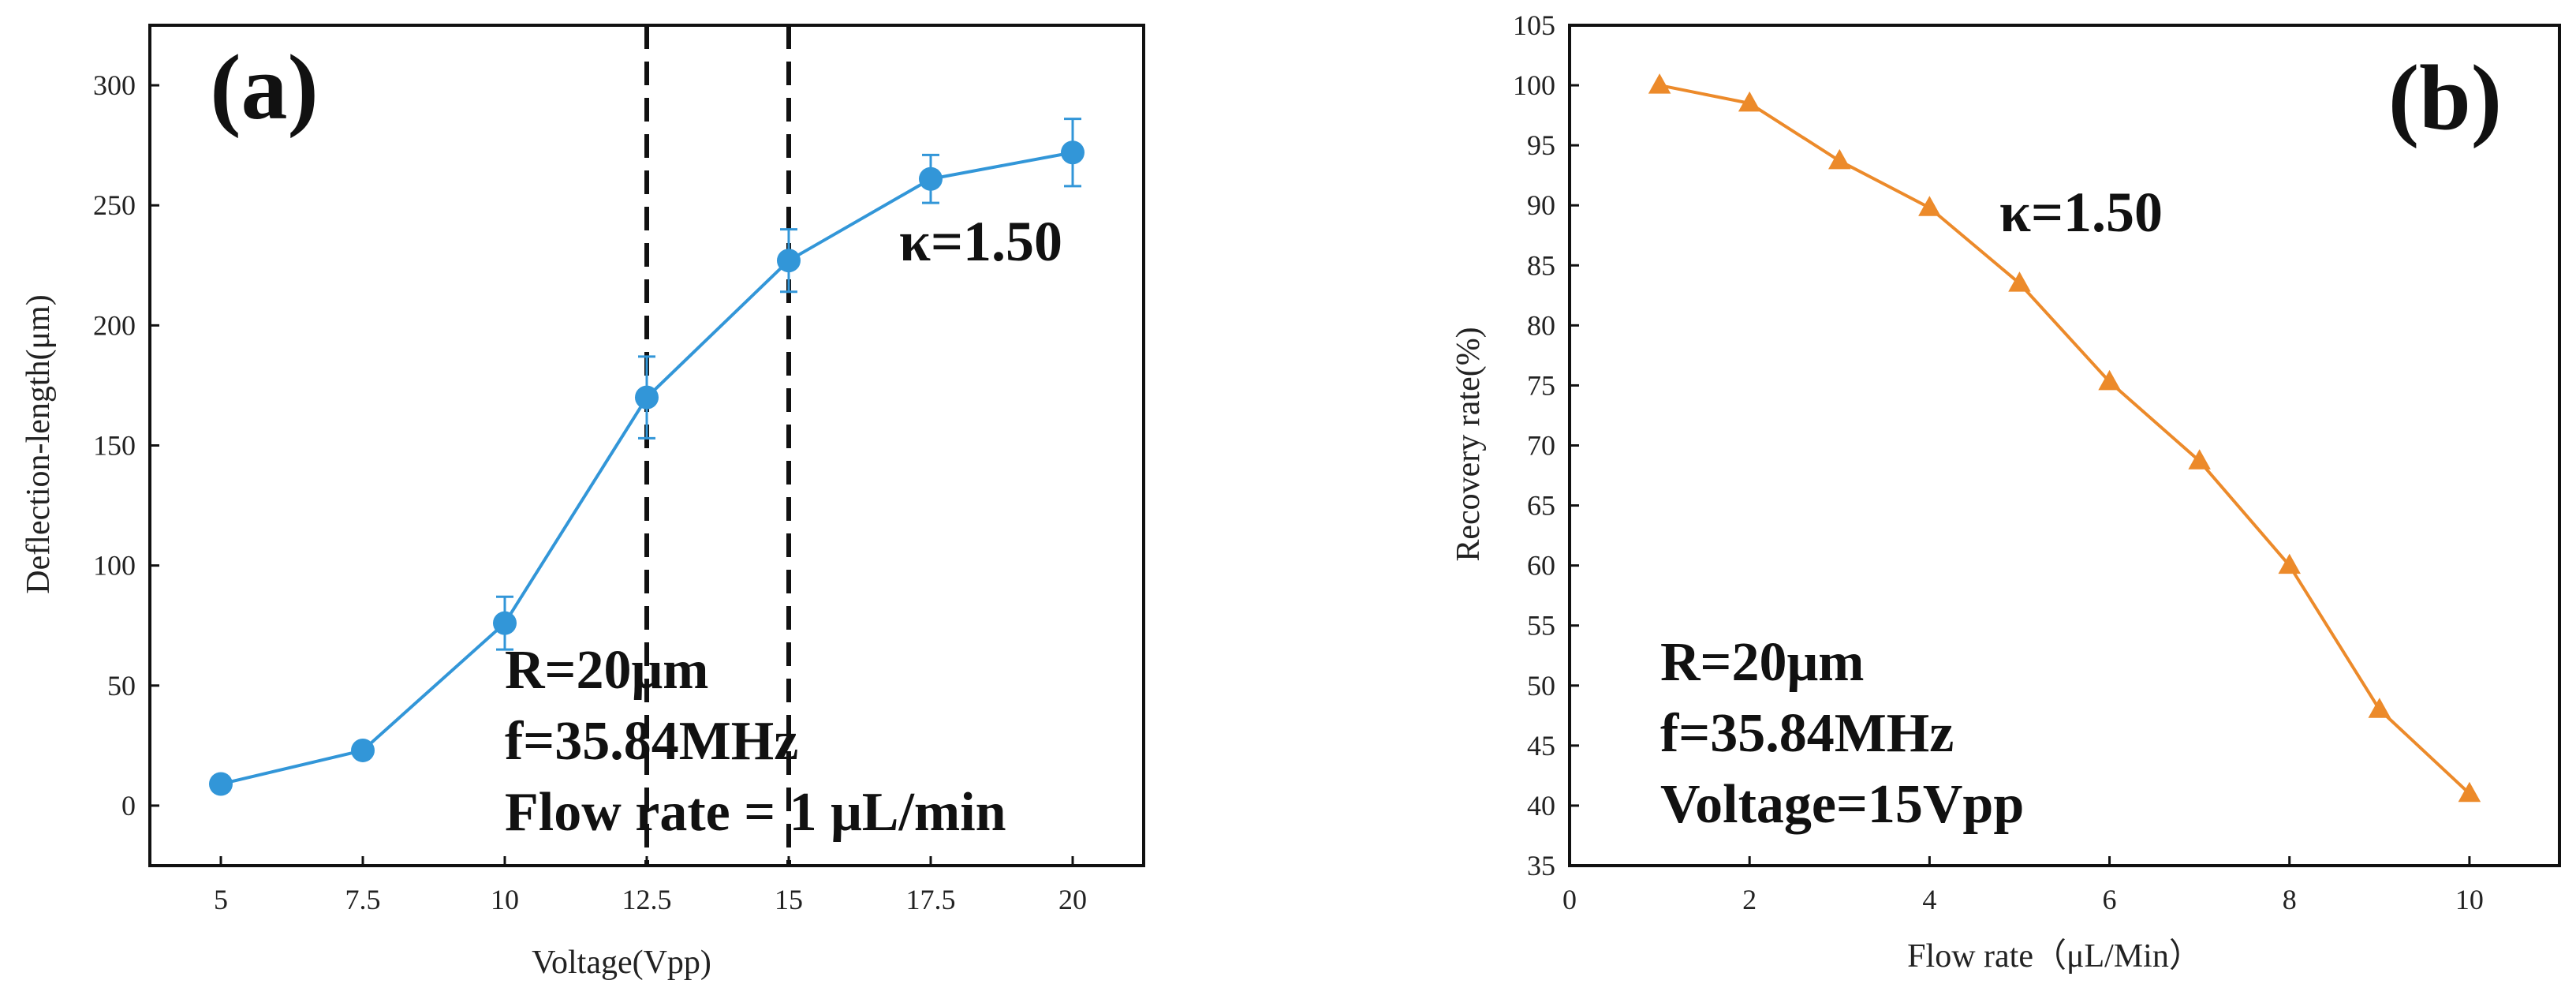 This screenshot has height=999, width=2576. I want to click on chart-a-y-tick-label: 0, so click(128, 805).